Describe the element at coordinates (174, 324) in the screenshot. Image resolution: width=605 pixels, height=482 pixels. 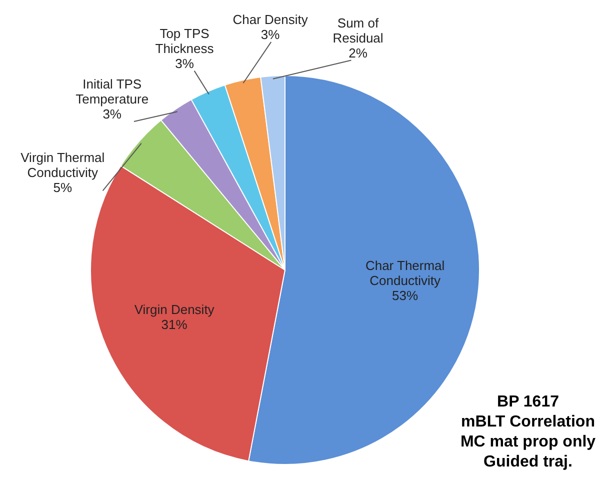
I see `data-label: 31%` at that location.